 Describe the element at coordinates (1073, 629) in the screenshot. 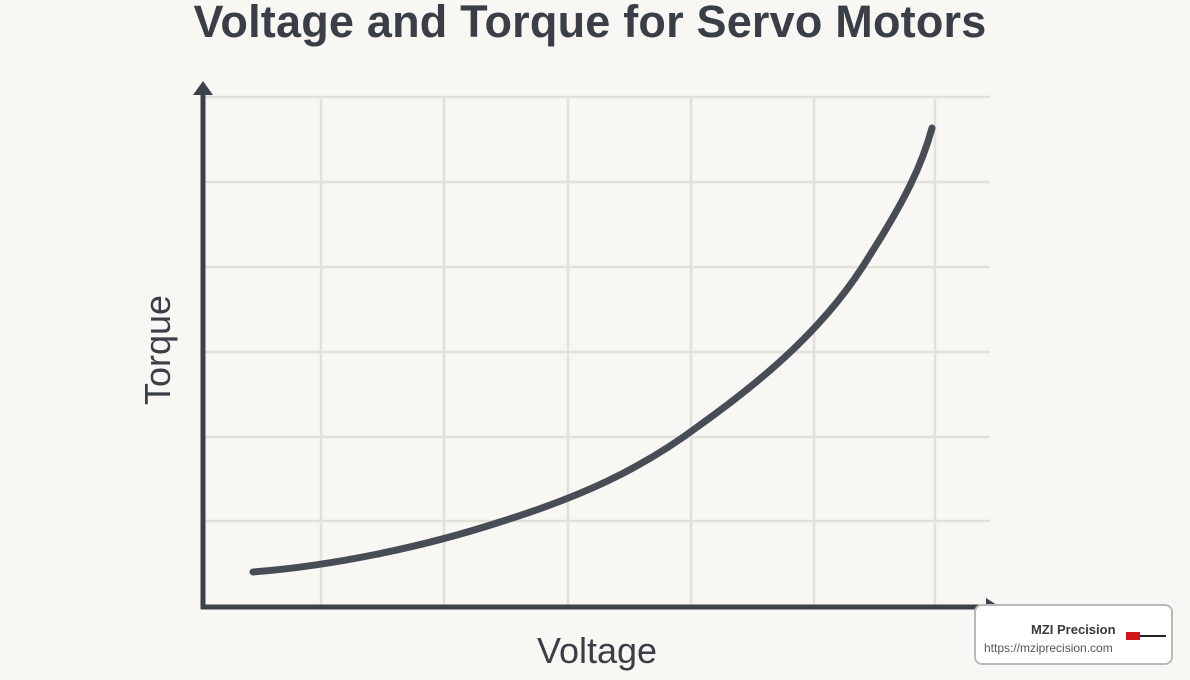

I see `badge-name: MZI Precision` at that location.